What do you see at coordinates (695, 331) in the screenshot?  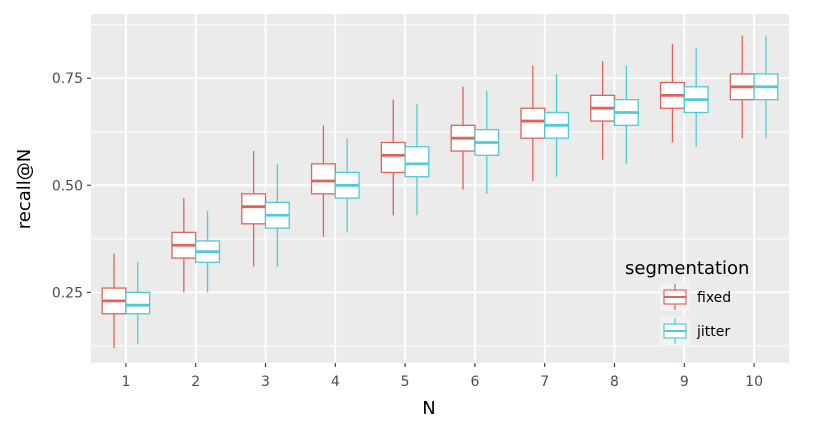 I see `legend-item-jitter: jitter` at bounding box center [695, 331].